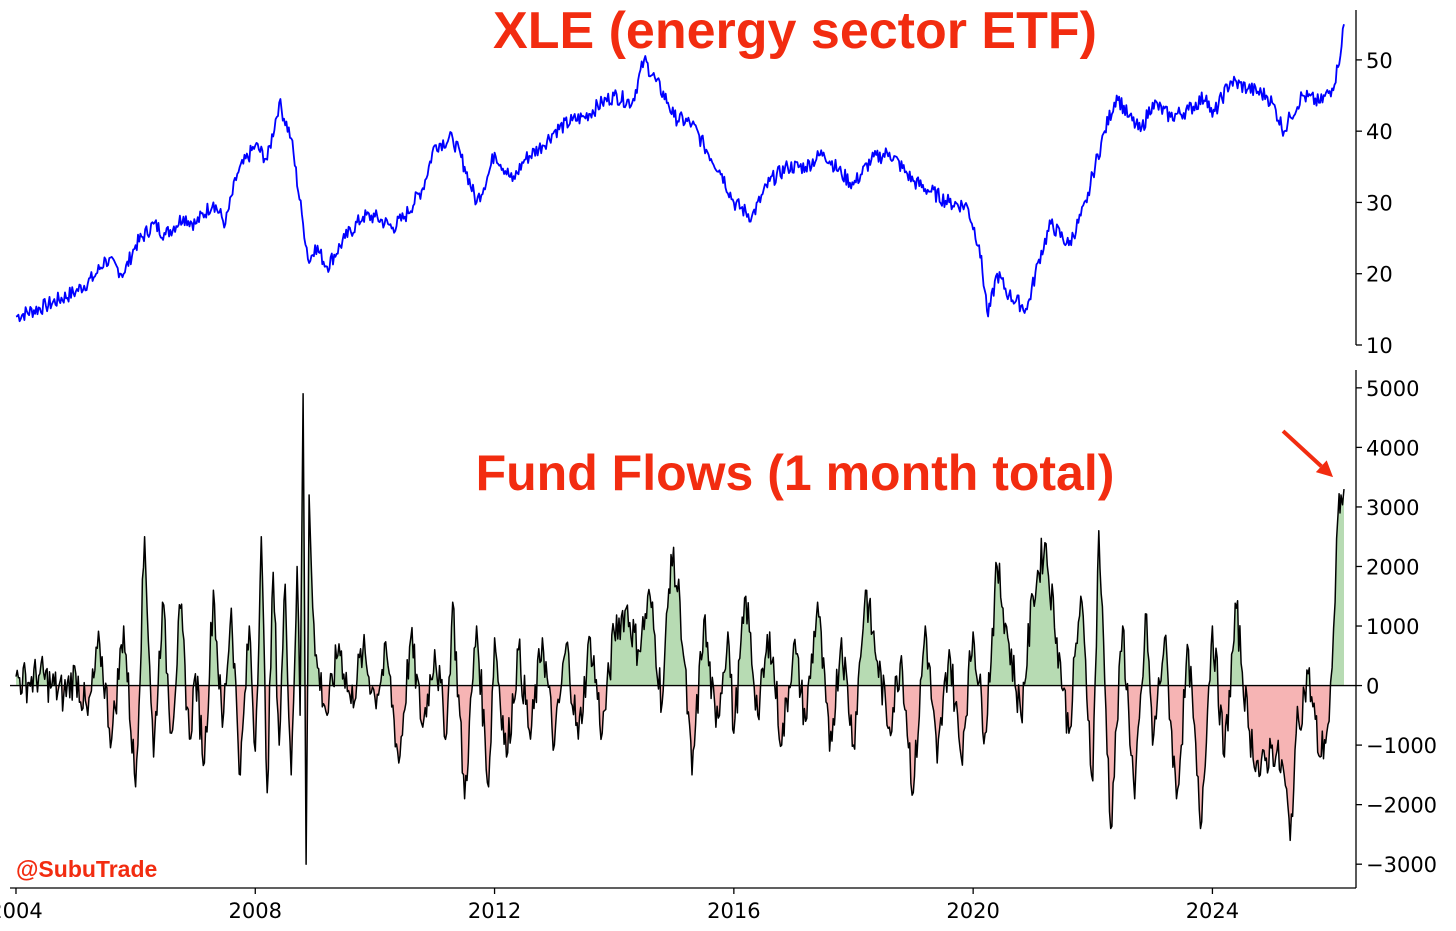 This screenshot has height=931, width=1456. What do you see at coordinates (1392, 389) in the screenshot?
I see `fund-flows-y-tick-label: 5000` at bounding box center [1392, 389].